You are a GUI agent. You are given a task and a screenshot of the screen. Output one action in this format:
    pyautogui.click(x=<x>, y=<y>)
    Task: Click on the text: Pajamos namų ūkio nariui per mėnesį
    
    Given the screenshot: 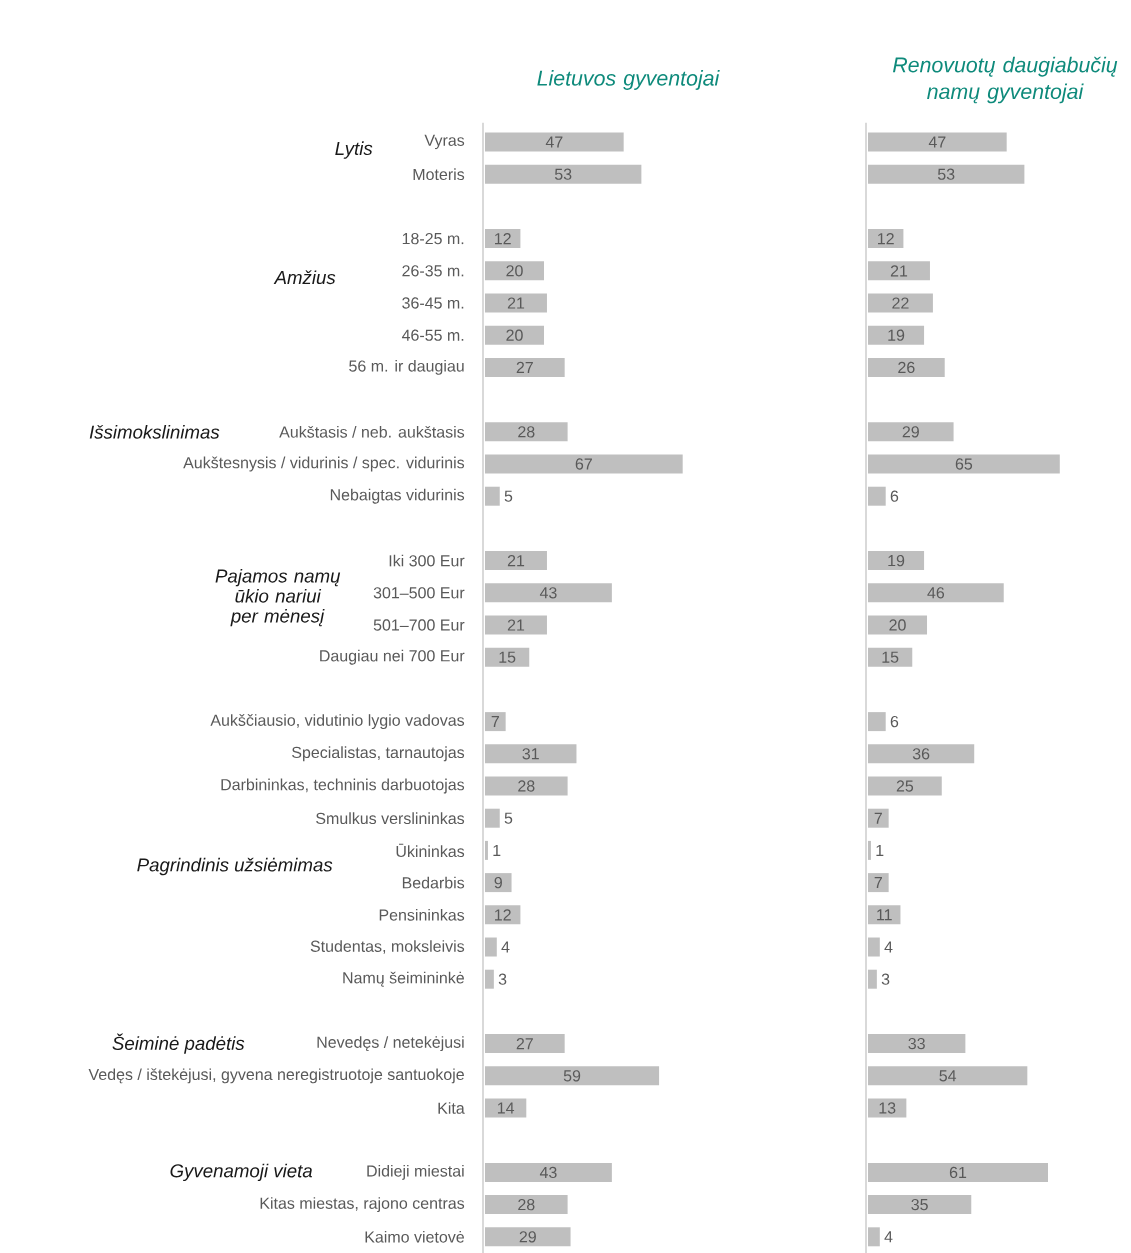 What is the action you would take?
    pyautogui.click(x=278, y=597)
    